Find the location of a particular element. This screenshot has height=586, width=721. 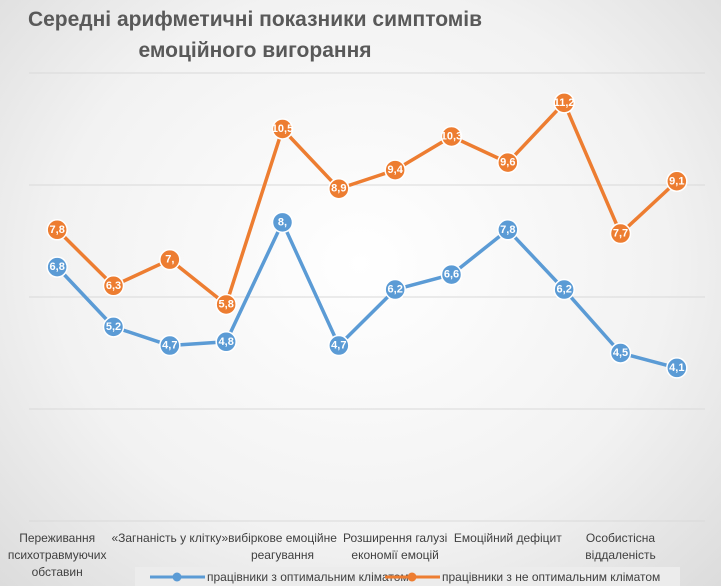

data-label: 6,6 is located at coordinates (451, 275).